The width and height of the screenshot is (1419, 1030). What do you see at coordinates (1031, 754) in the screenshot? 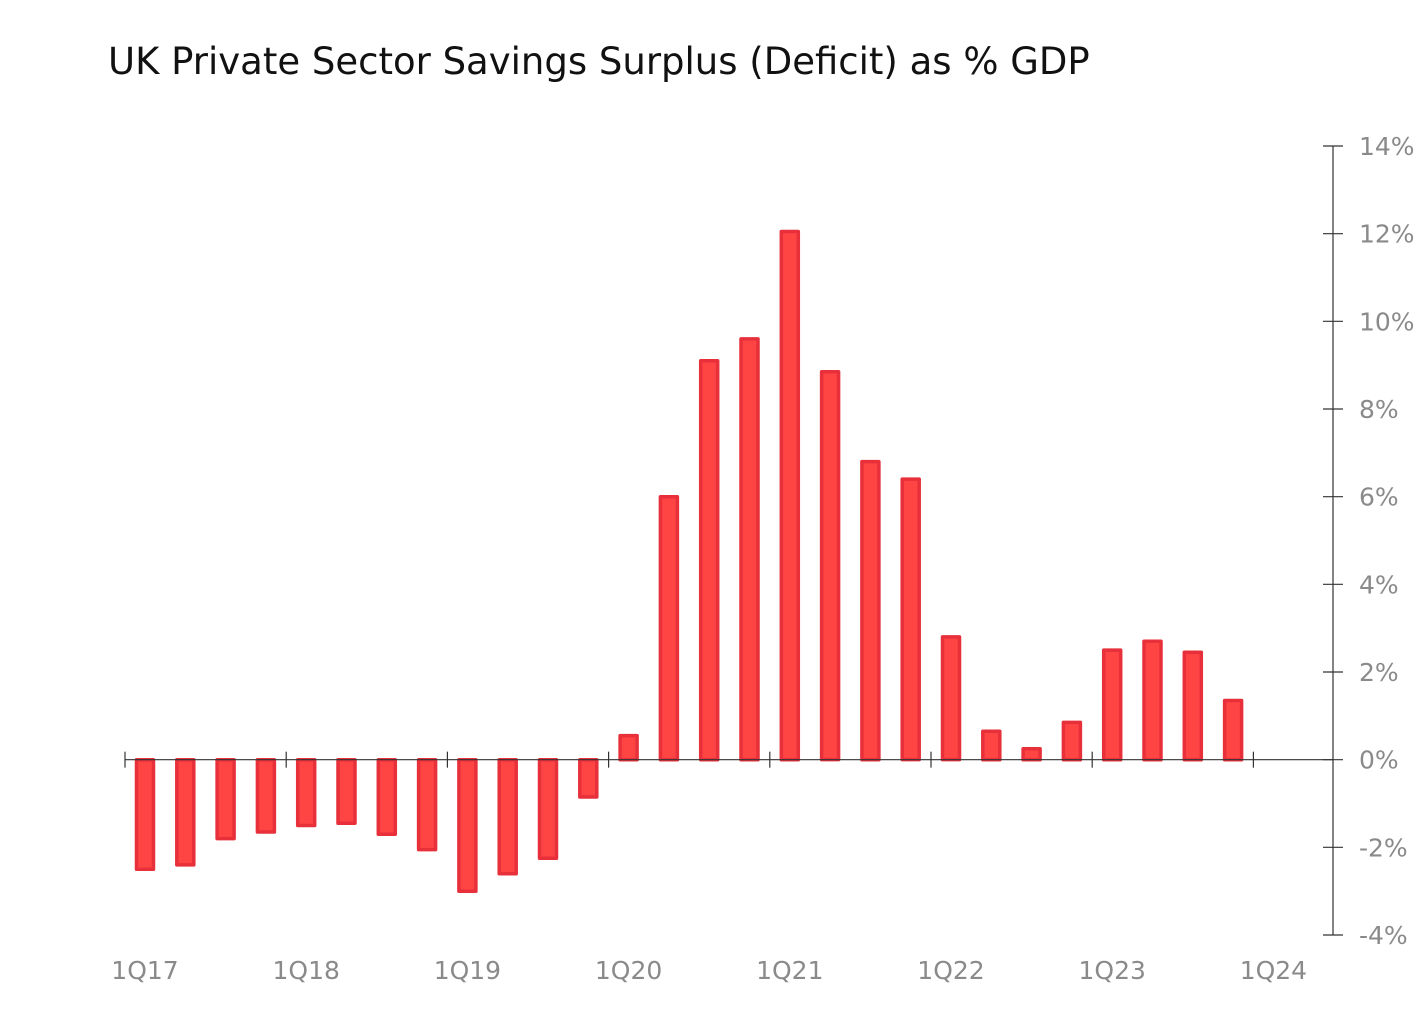
I see `bar-3Q22` at bounding box center [1031, 754].